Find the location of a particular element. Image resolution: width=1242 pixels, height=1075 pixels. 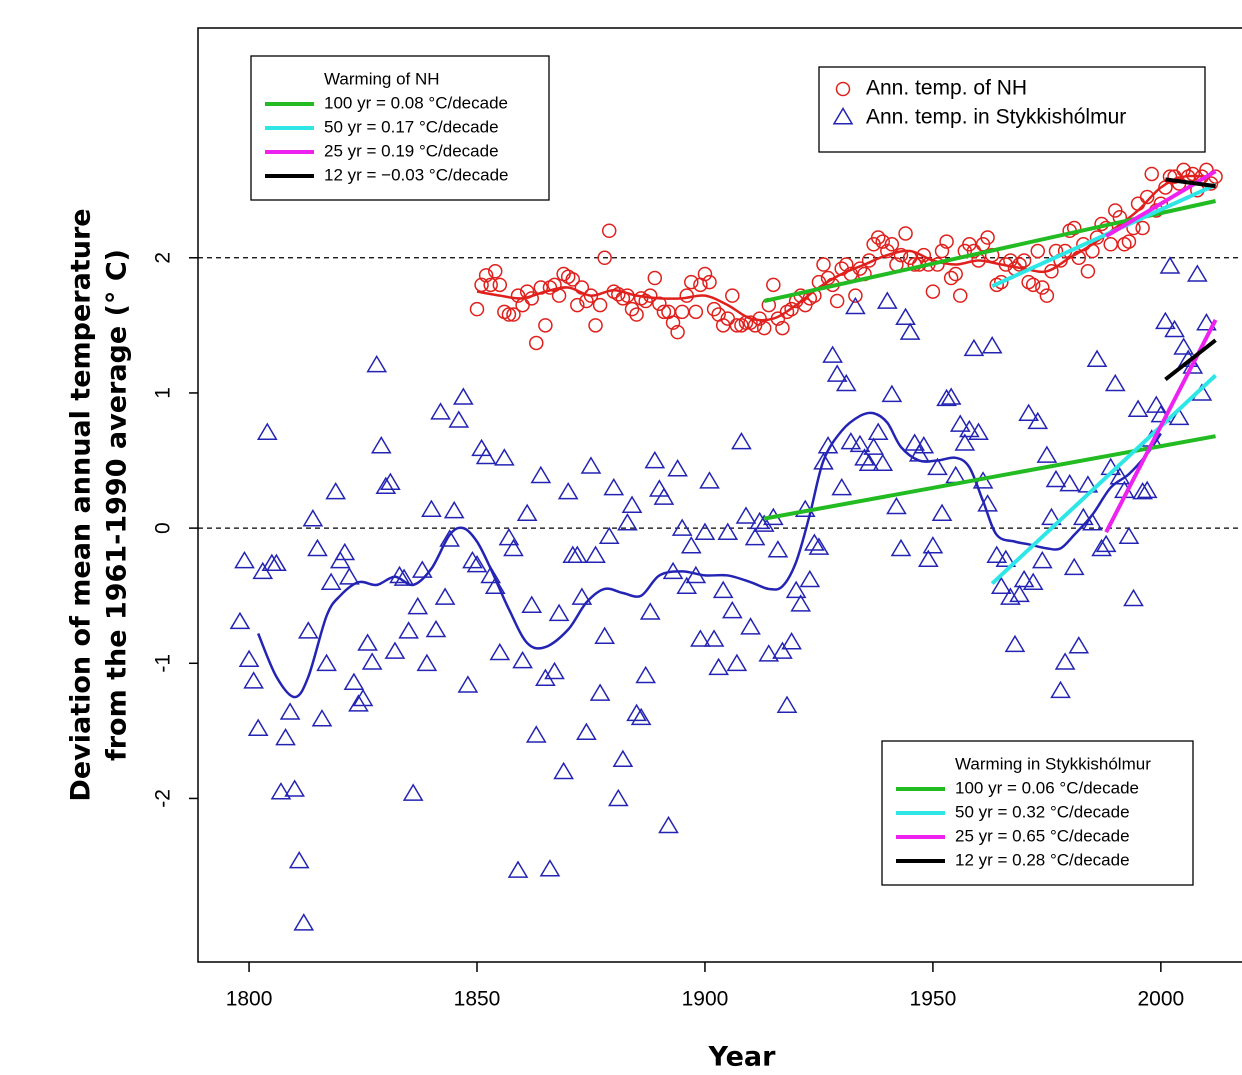

trend-line is located at coordinates (1104, 235).